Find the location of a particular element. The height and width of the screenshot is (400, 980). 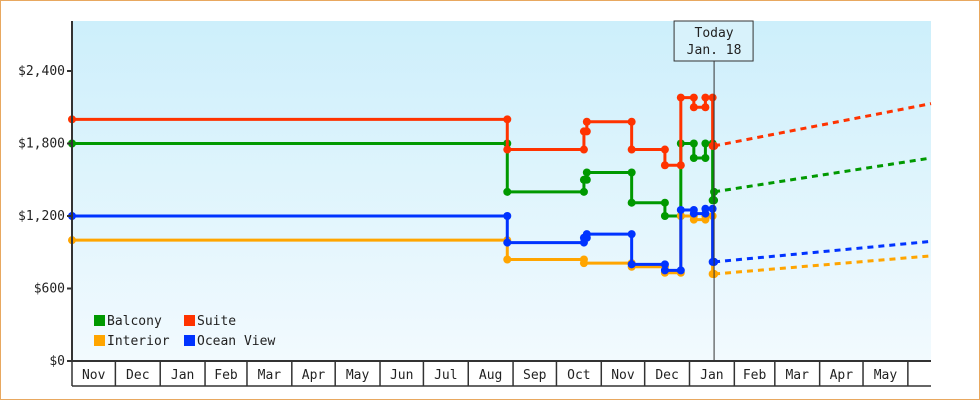

legend: Balcony Suite Interior Ocean View is located at coordinates (184, 331).